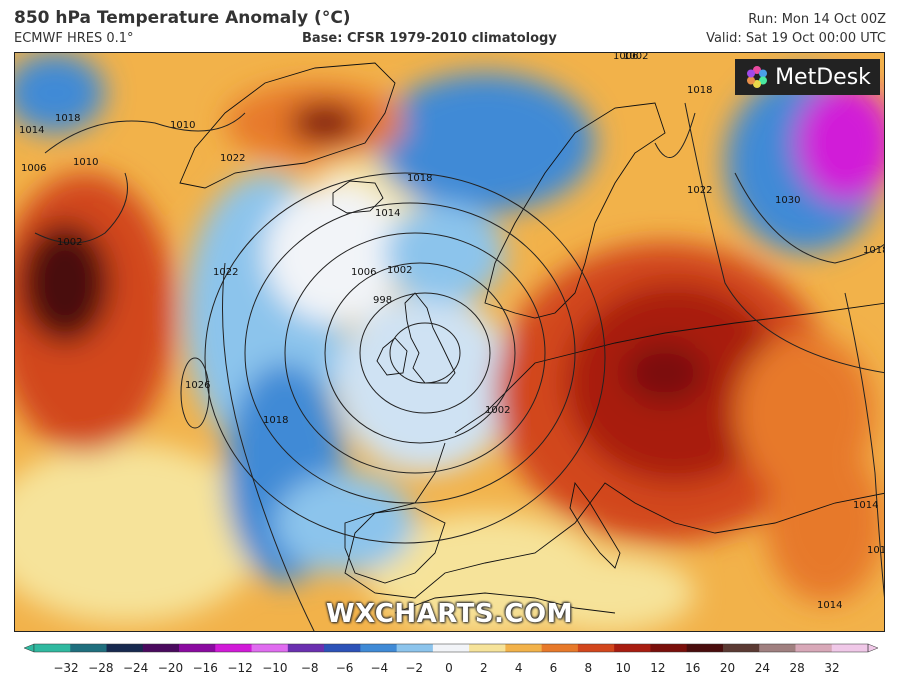 The width and height of the screenshot is (900, 689). I want to click on colorbar-tick-label: −32, so click(65, 668).